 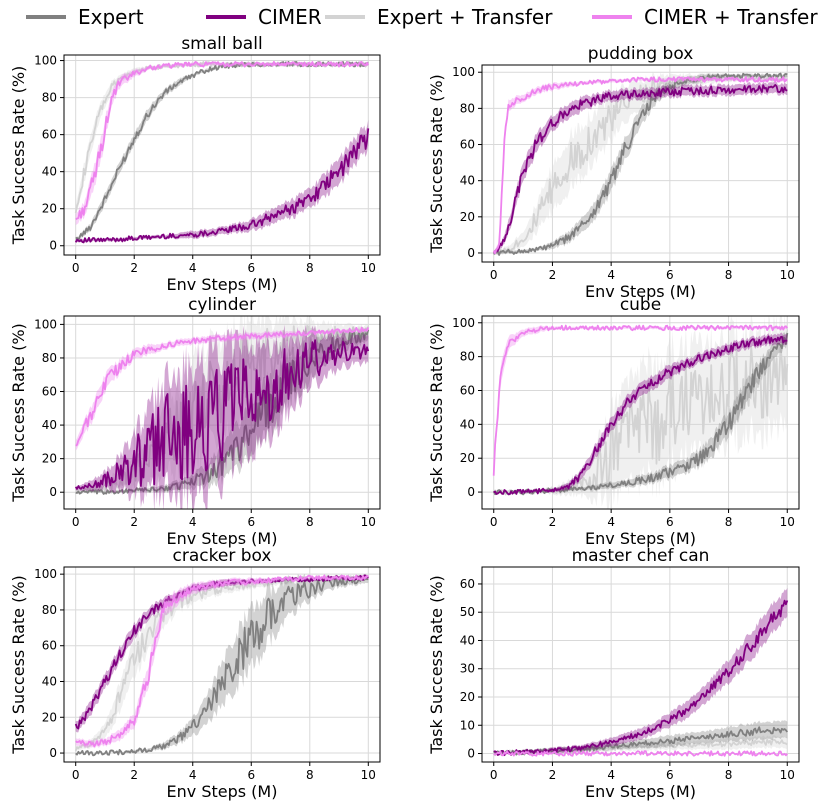 I want to click on chart-title: cylinder, so click(x=222, y=305).